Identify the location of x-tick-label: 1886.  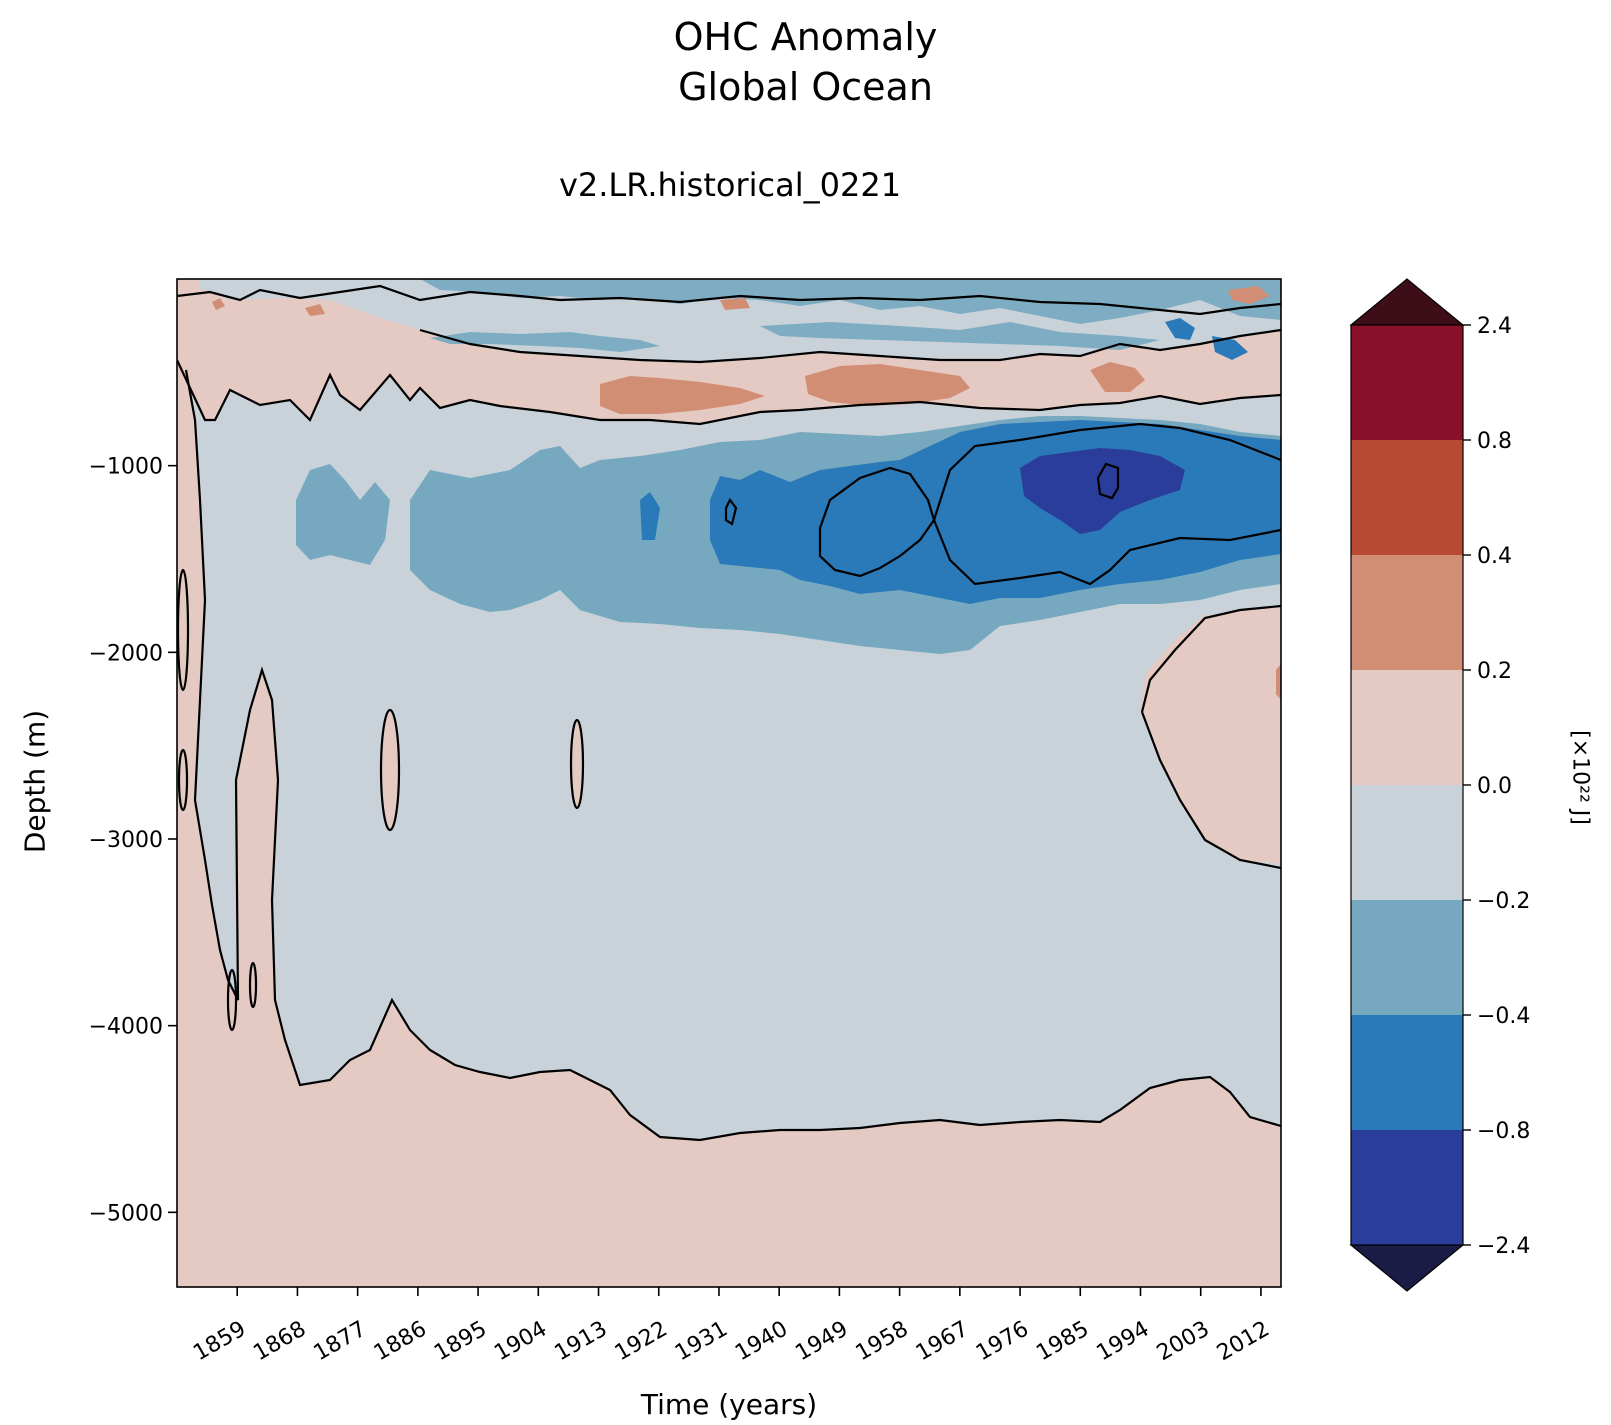
(400, 1342).